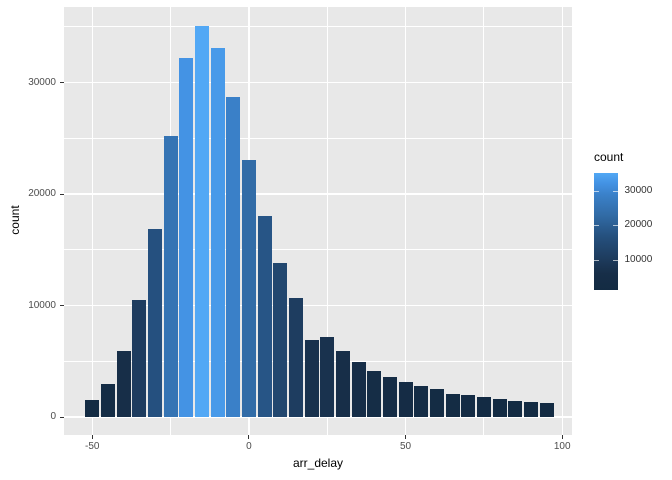 The height and width of the screenshot is (480, 672). I want to click on x-tick-label: 50, so click(405, 446).